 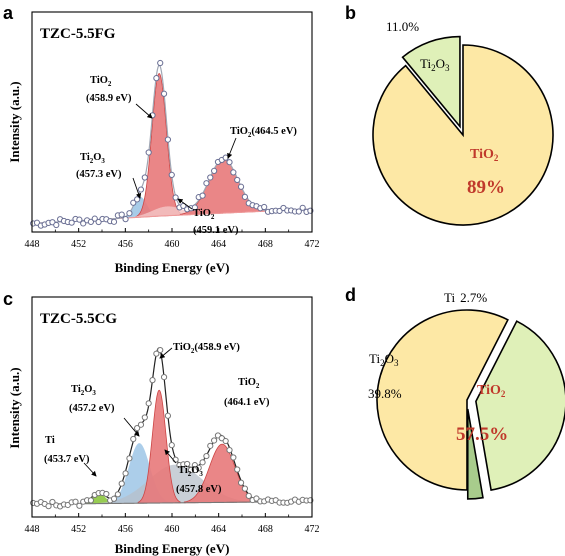 I want to click on panel-a-x-ticks: 448 452 456 460 464 468 472, so click(x=172, y=239).